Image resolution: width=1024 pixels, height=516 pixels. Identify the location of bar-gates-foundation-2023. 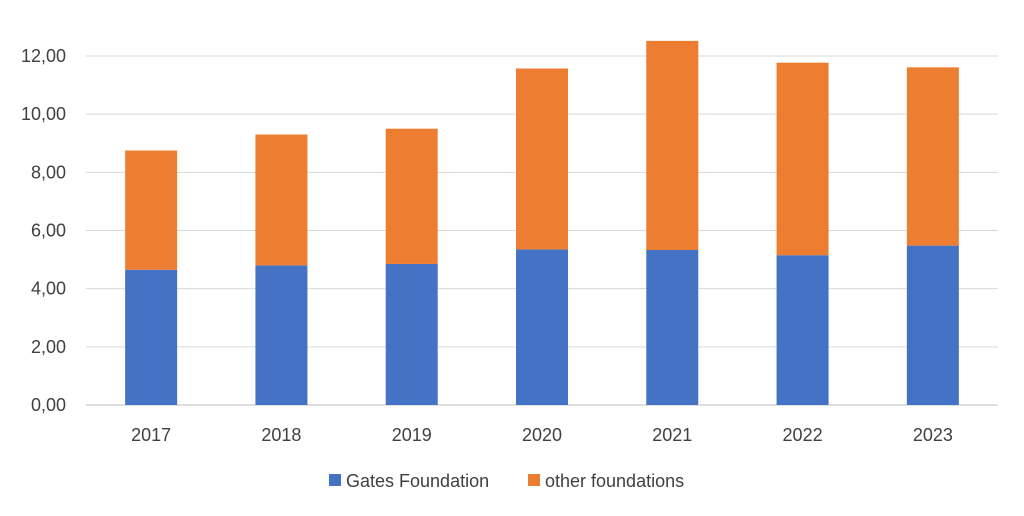
(932, 325).